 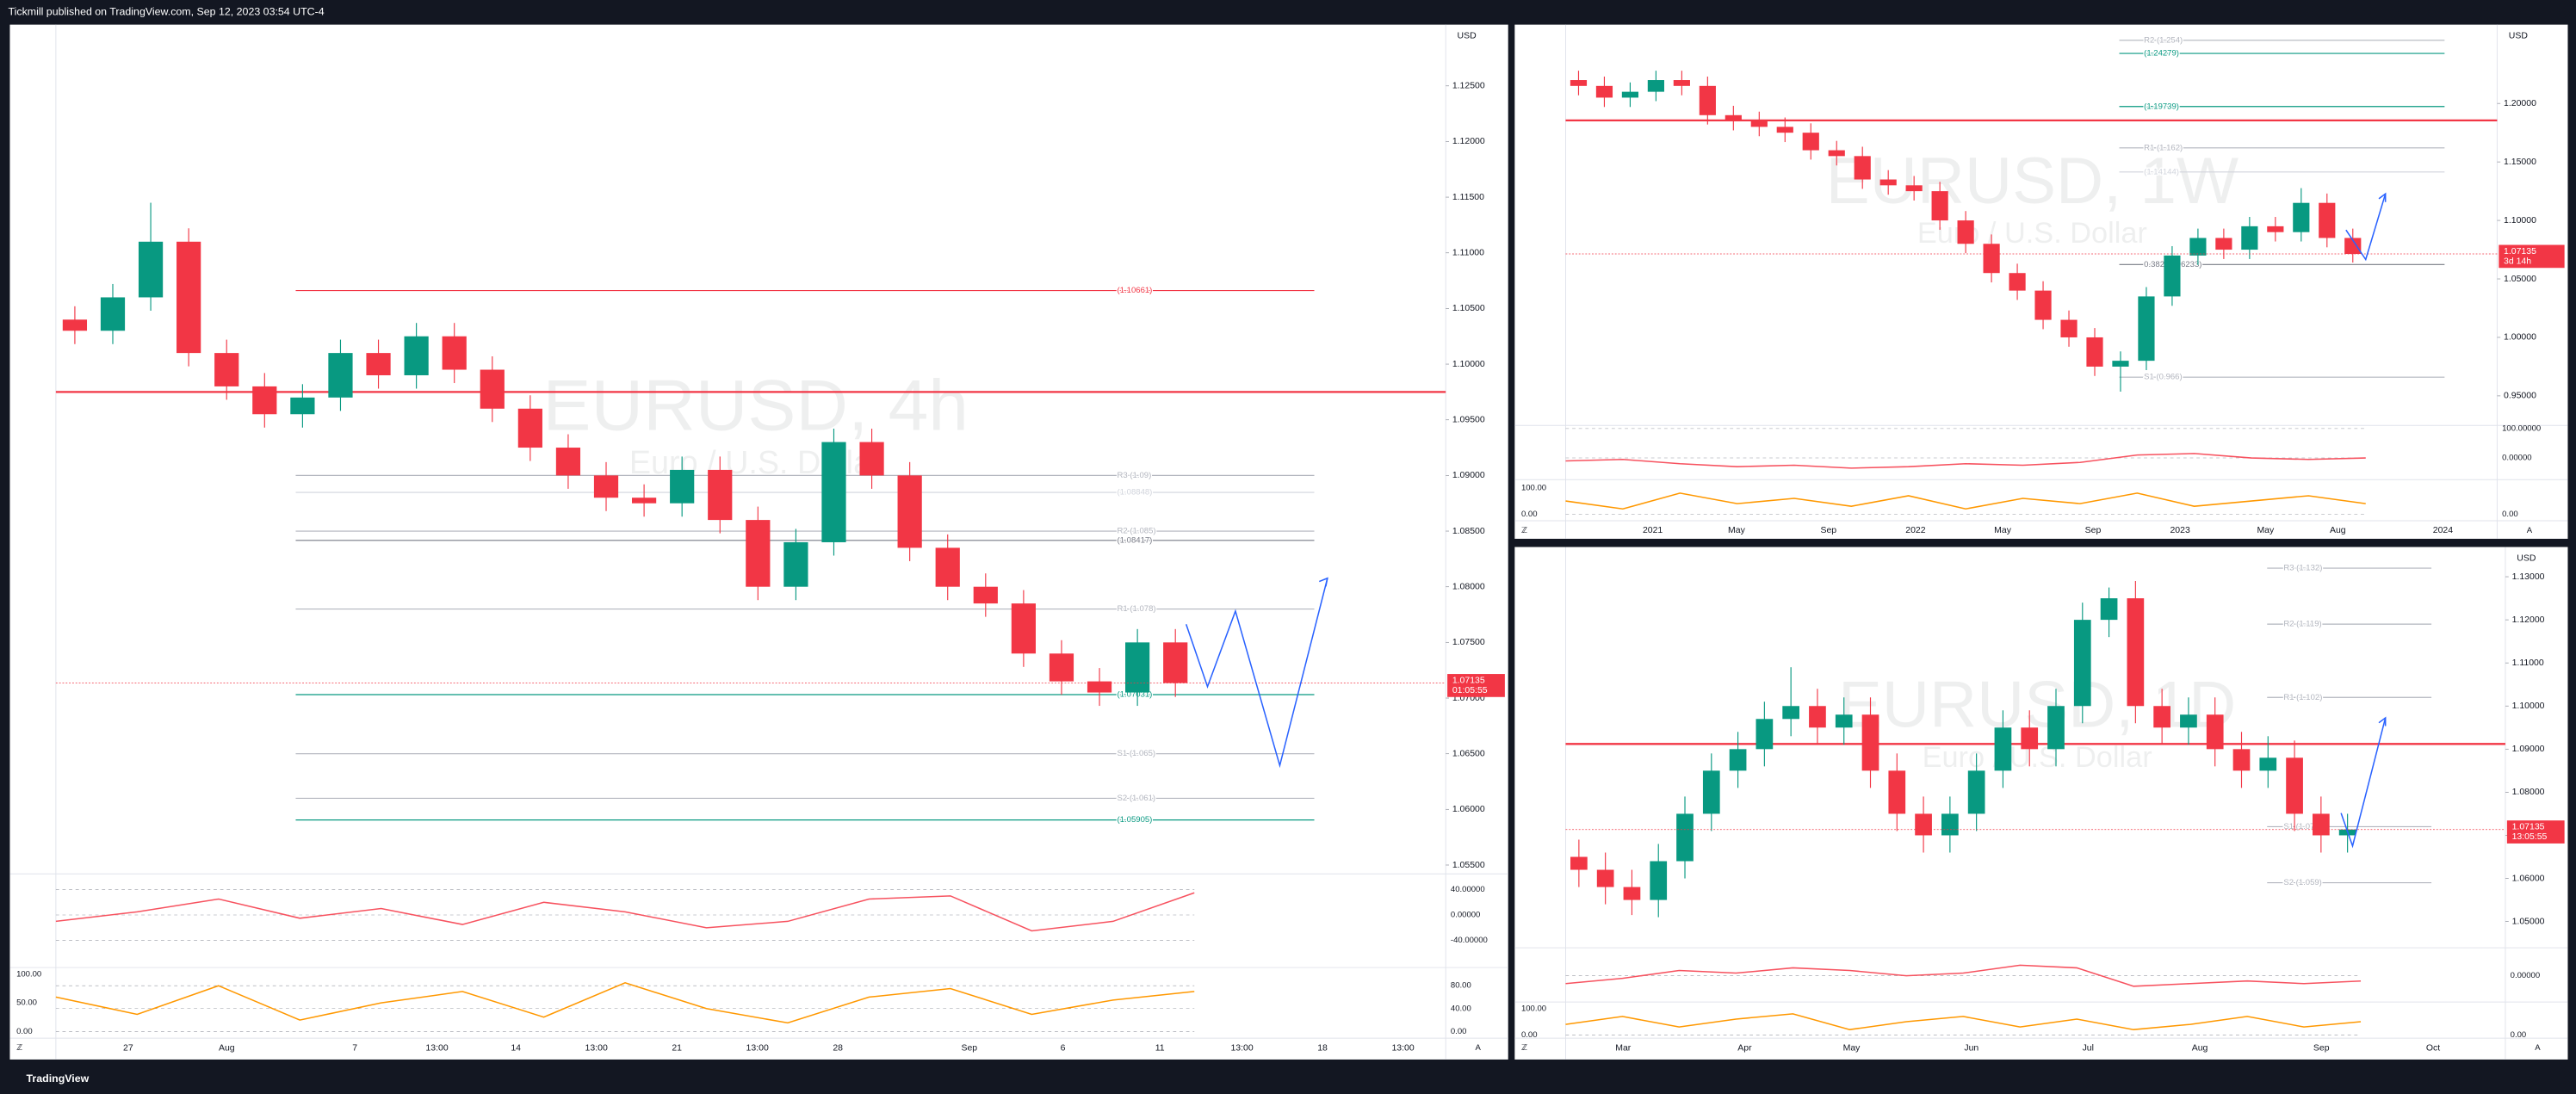 What do you see at coordinates (756, 404) in the screenshot?
I see `watermark: EURUSD, 4h` at bounding box center [756, 404].